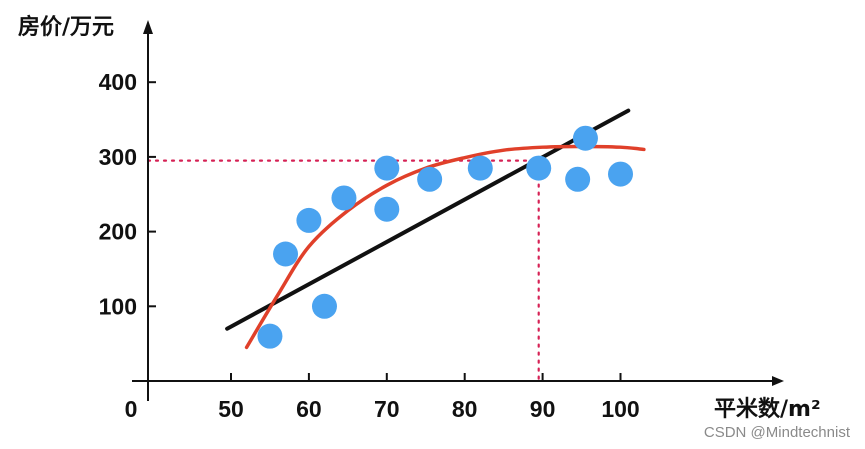 This screenshot has width=865, height=449. I want to click on x-tick-label: 70, so click(387, 409).